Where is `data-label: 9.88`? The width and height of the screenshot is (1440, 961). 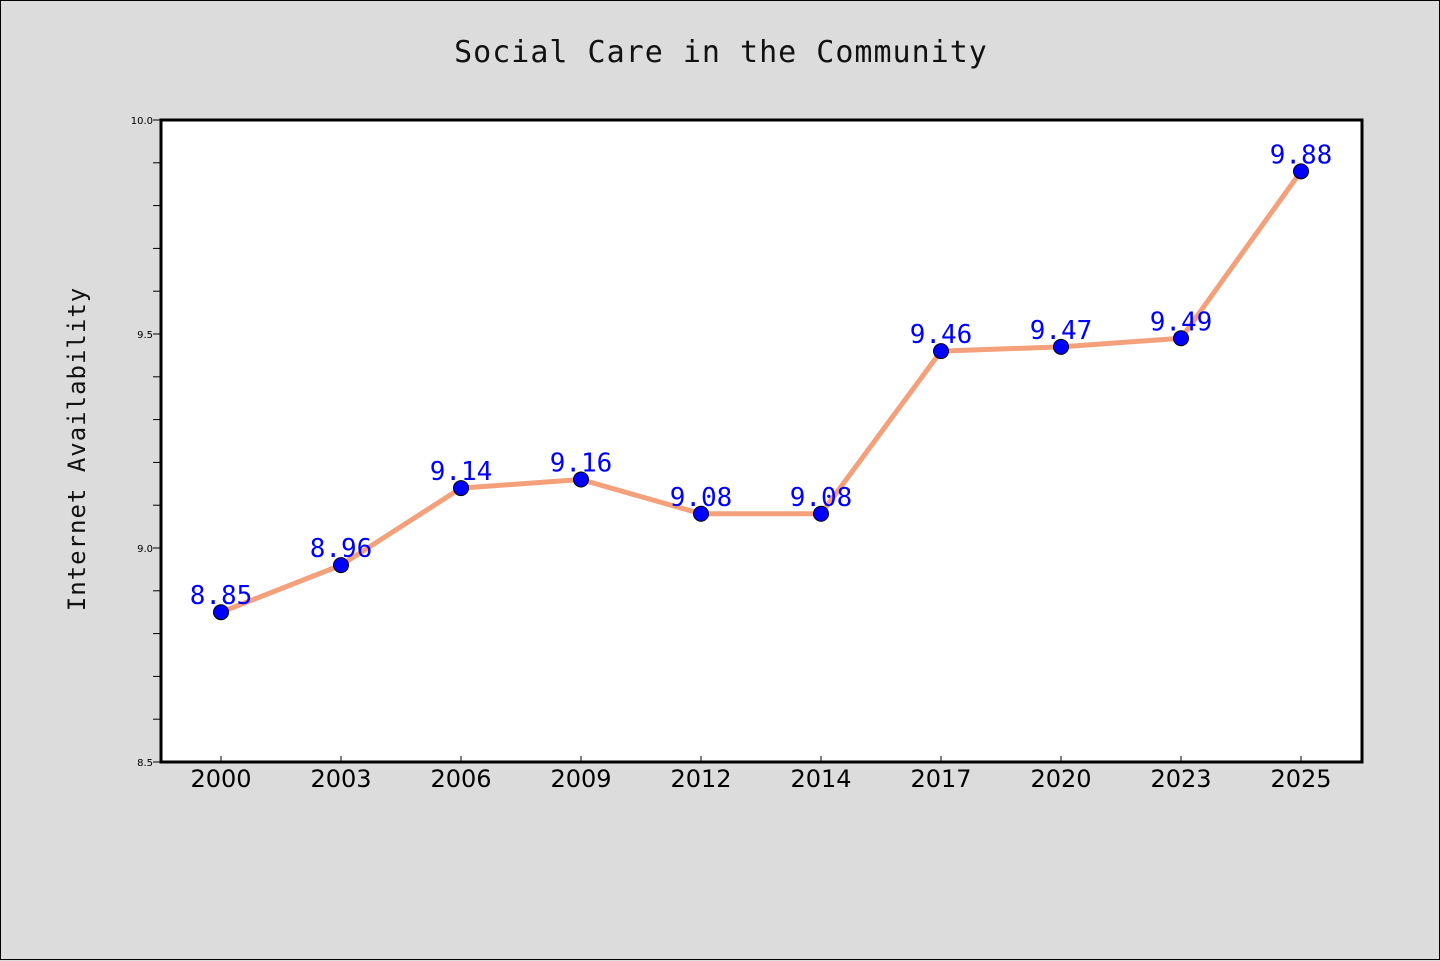
data-label: 9.88 is located at coordinates (1301, 155).